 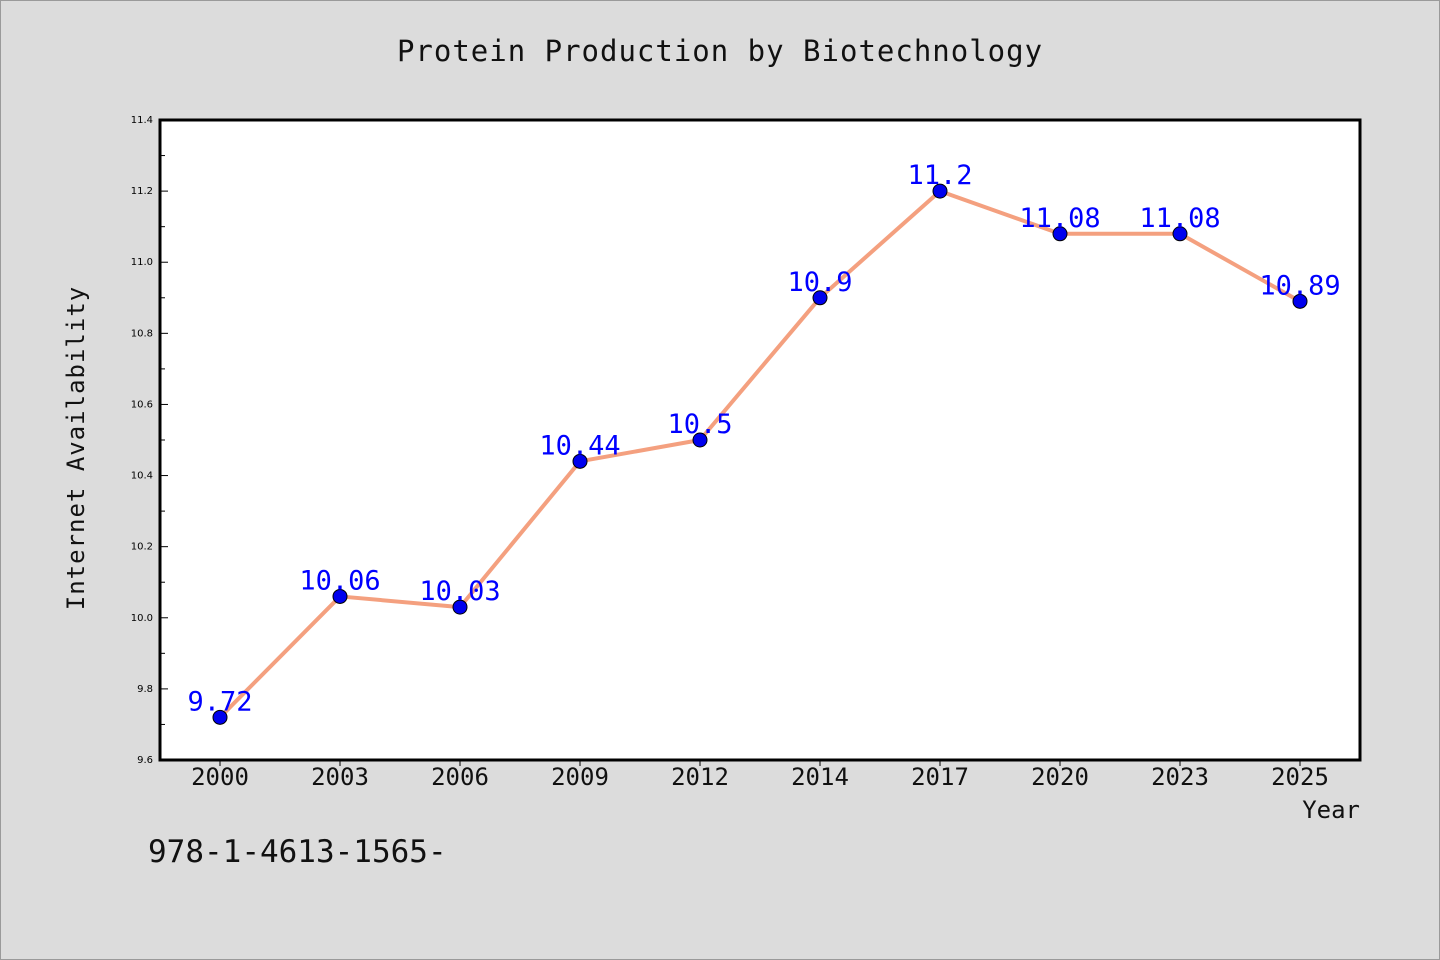 What do you see at coordinates (142, 191) in the screenshot?
I see `y-tick-label: 11.2` at bounding box center [142, 191].